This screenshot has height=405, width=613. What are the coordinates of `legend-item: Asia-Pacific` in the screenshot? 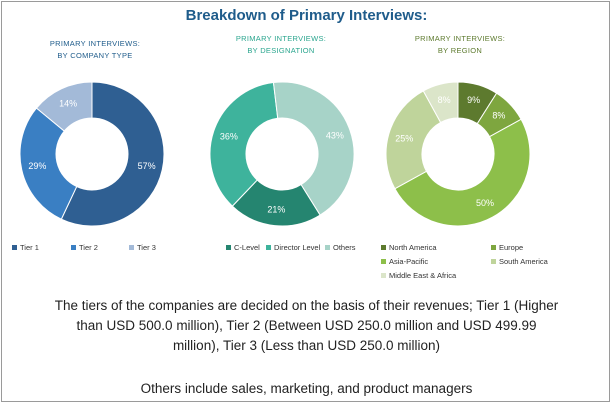 It's located at (404, 261).